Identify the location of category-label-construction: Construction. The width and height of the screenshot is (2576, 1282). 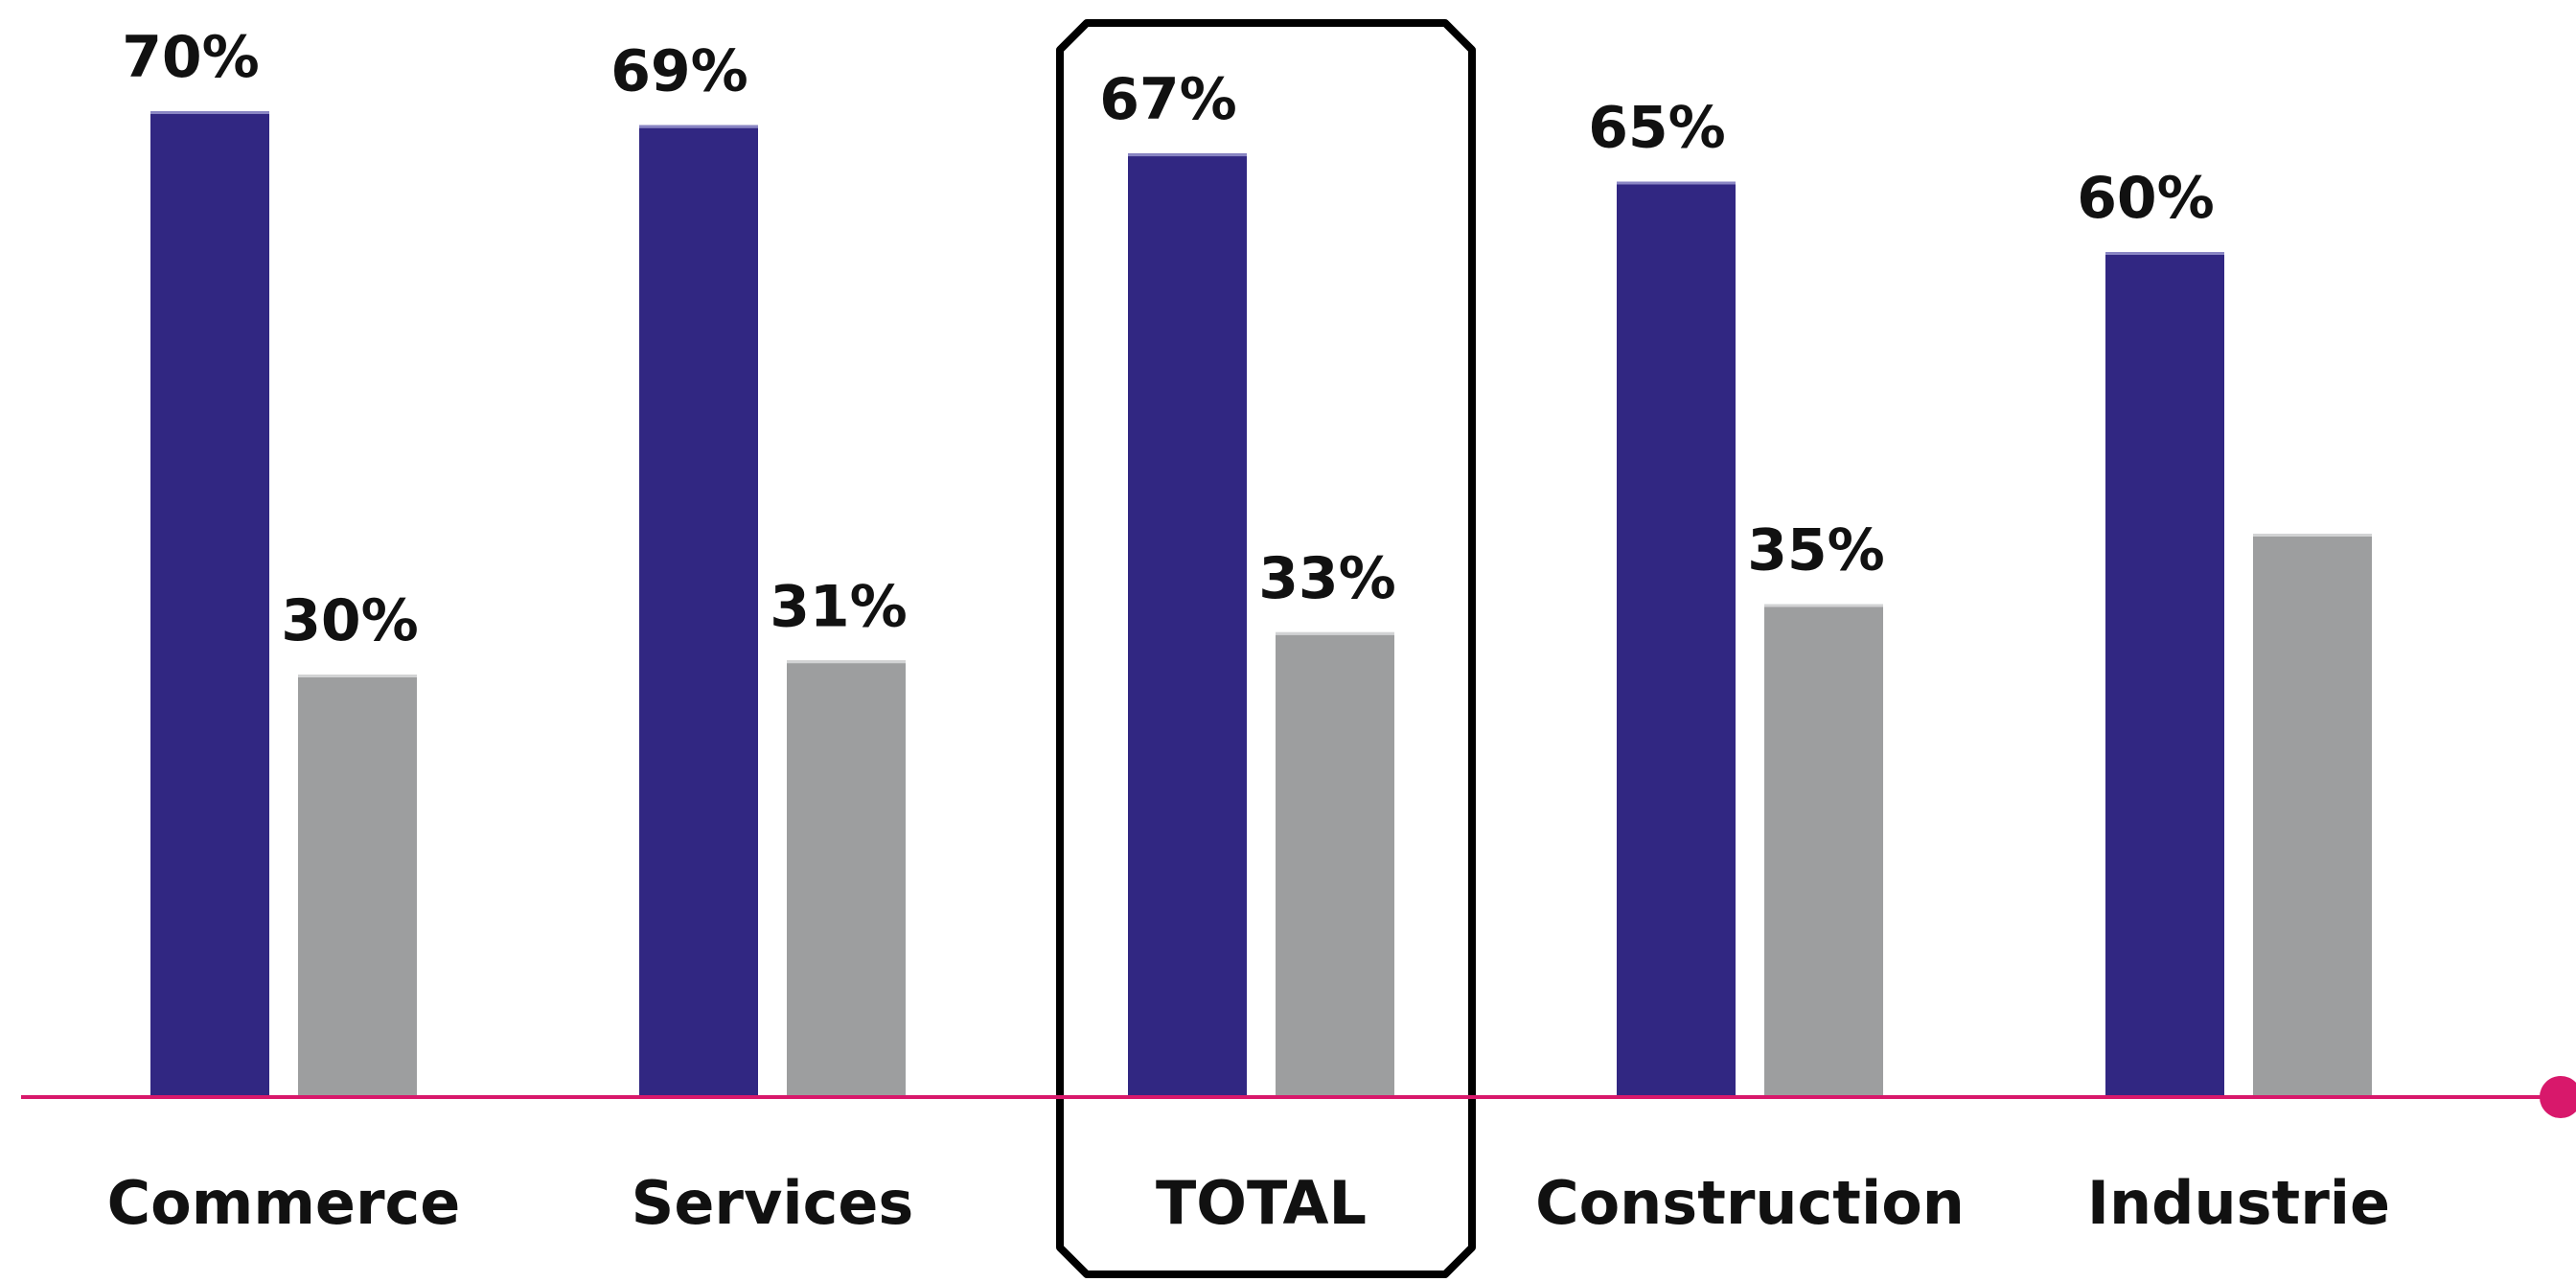
(1750, 1203).